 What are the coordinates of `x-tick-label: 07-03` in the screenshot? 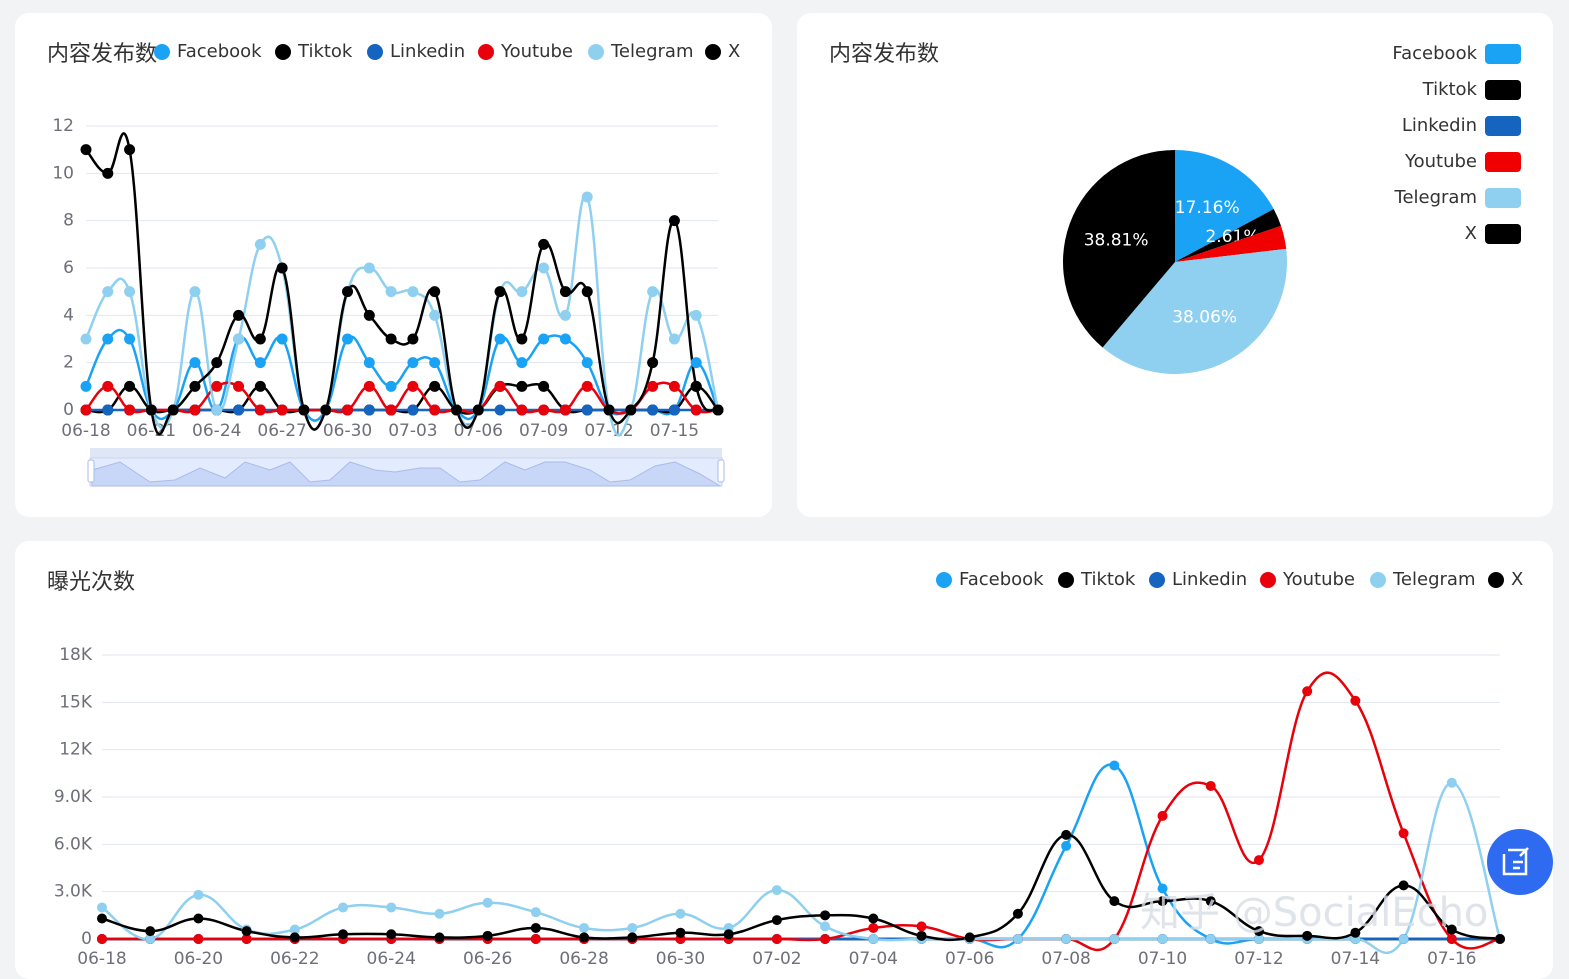 It's located at (412, 431).